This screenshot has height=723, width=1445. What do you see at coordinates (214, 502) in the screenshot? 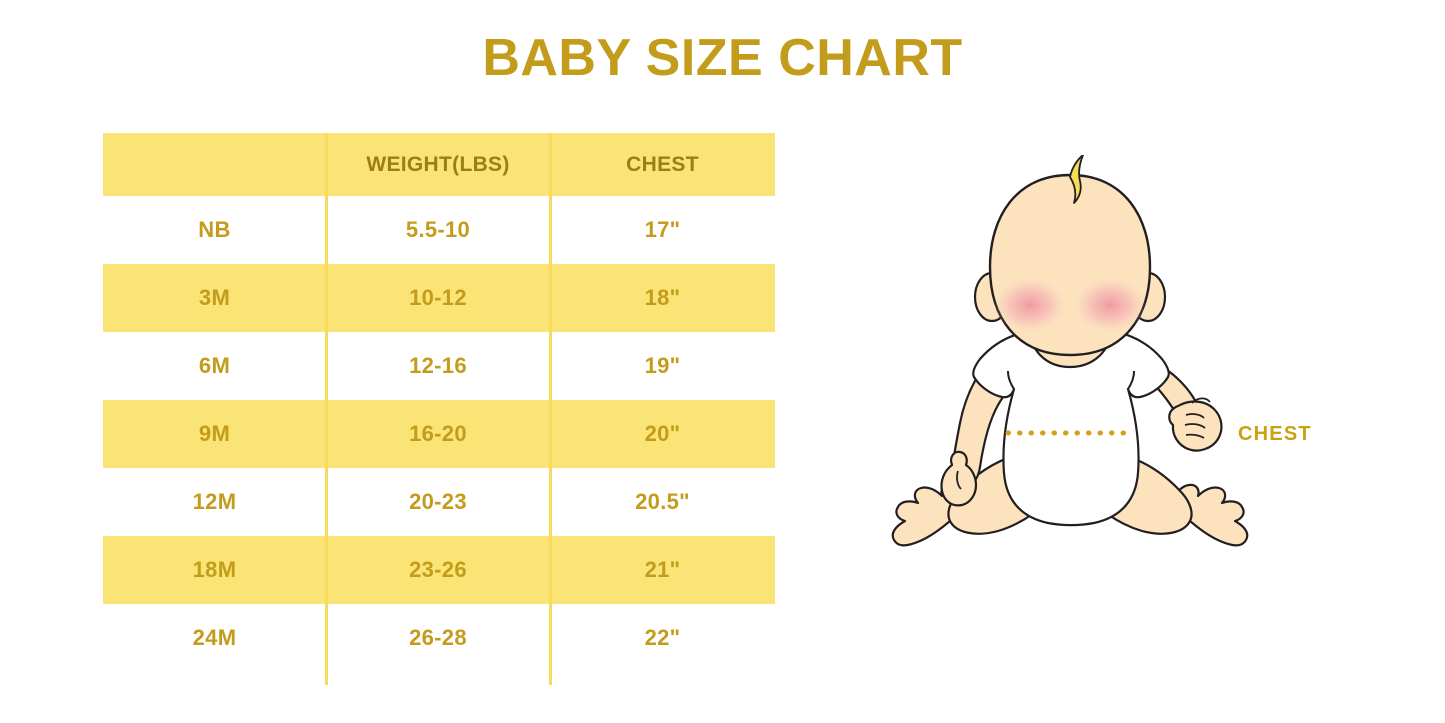
I see `cell-size: 12M` at bounding box center [214, 502].